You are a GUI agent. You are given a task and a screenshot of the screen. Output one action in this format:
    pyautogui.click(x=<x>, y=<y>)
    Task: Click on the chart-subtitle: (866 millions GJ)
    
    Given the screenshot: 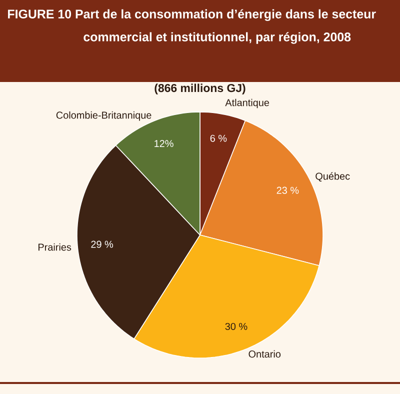 What is the action you would take?
    pyautogui.click(x=200, y=89)
    